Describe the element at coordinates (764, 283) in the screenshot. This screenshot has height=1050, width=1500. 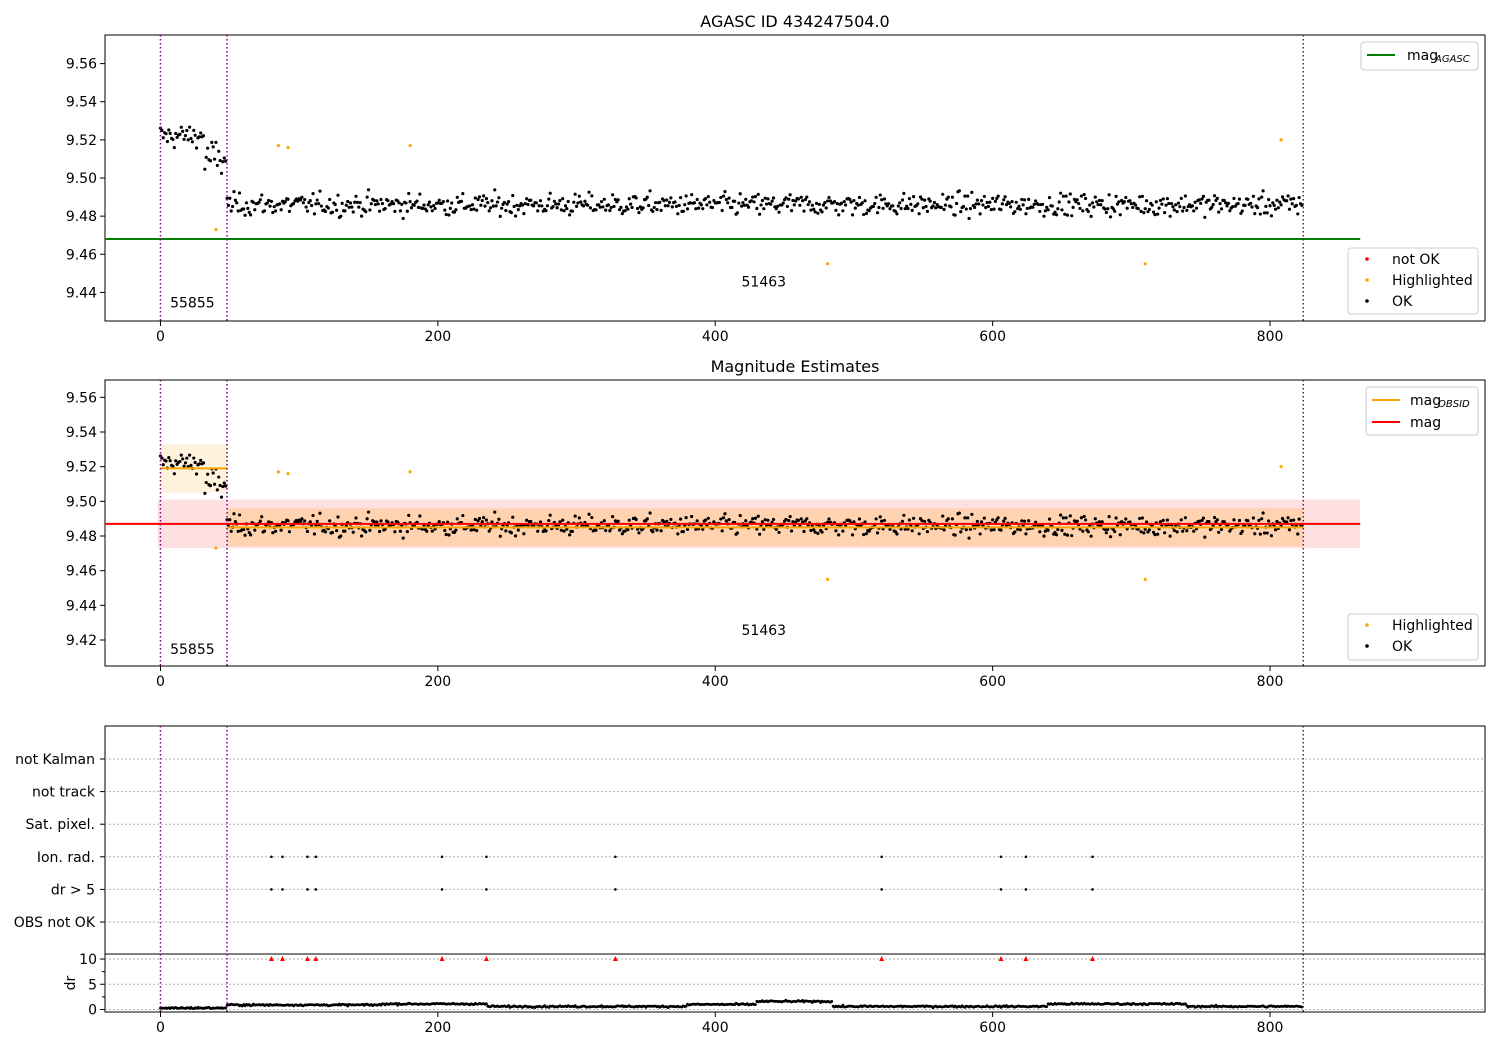
I see `obsid-label: 51463` at that location.